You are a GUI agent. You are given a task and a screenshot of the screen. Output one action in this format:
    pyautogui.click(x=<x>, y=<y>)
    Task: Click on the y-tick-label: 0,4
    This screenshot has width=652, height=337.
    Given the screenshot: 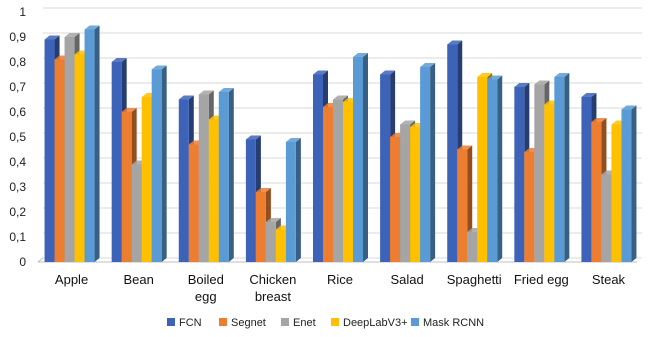 What is the action you would take?
    pyautogui.click(x=17, y=162)
    